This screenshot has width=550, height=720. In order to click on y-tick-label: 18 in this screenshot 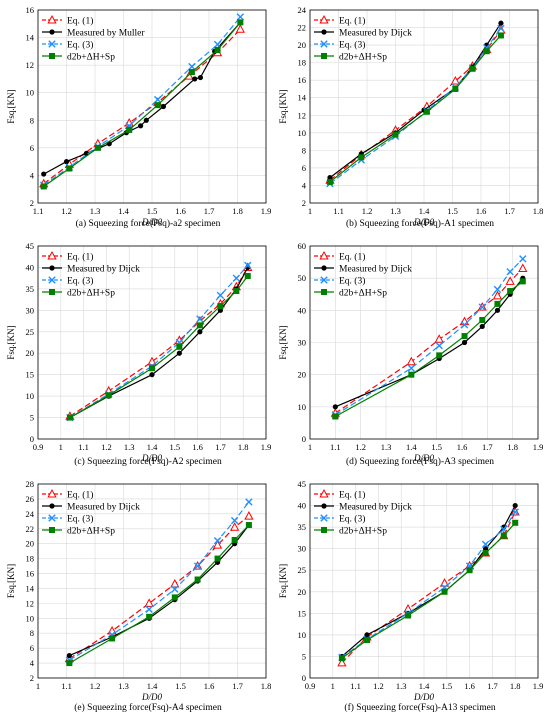, I will do `click(302, 63)`.